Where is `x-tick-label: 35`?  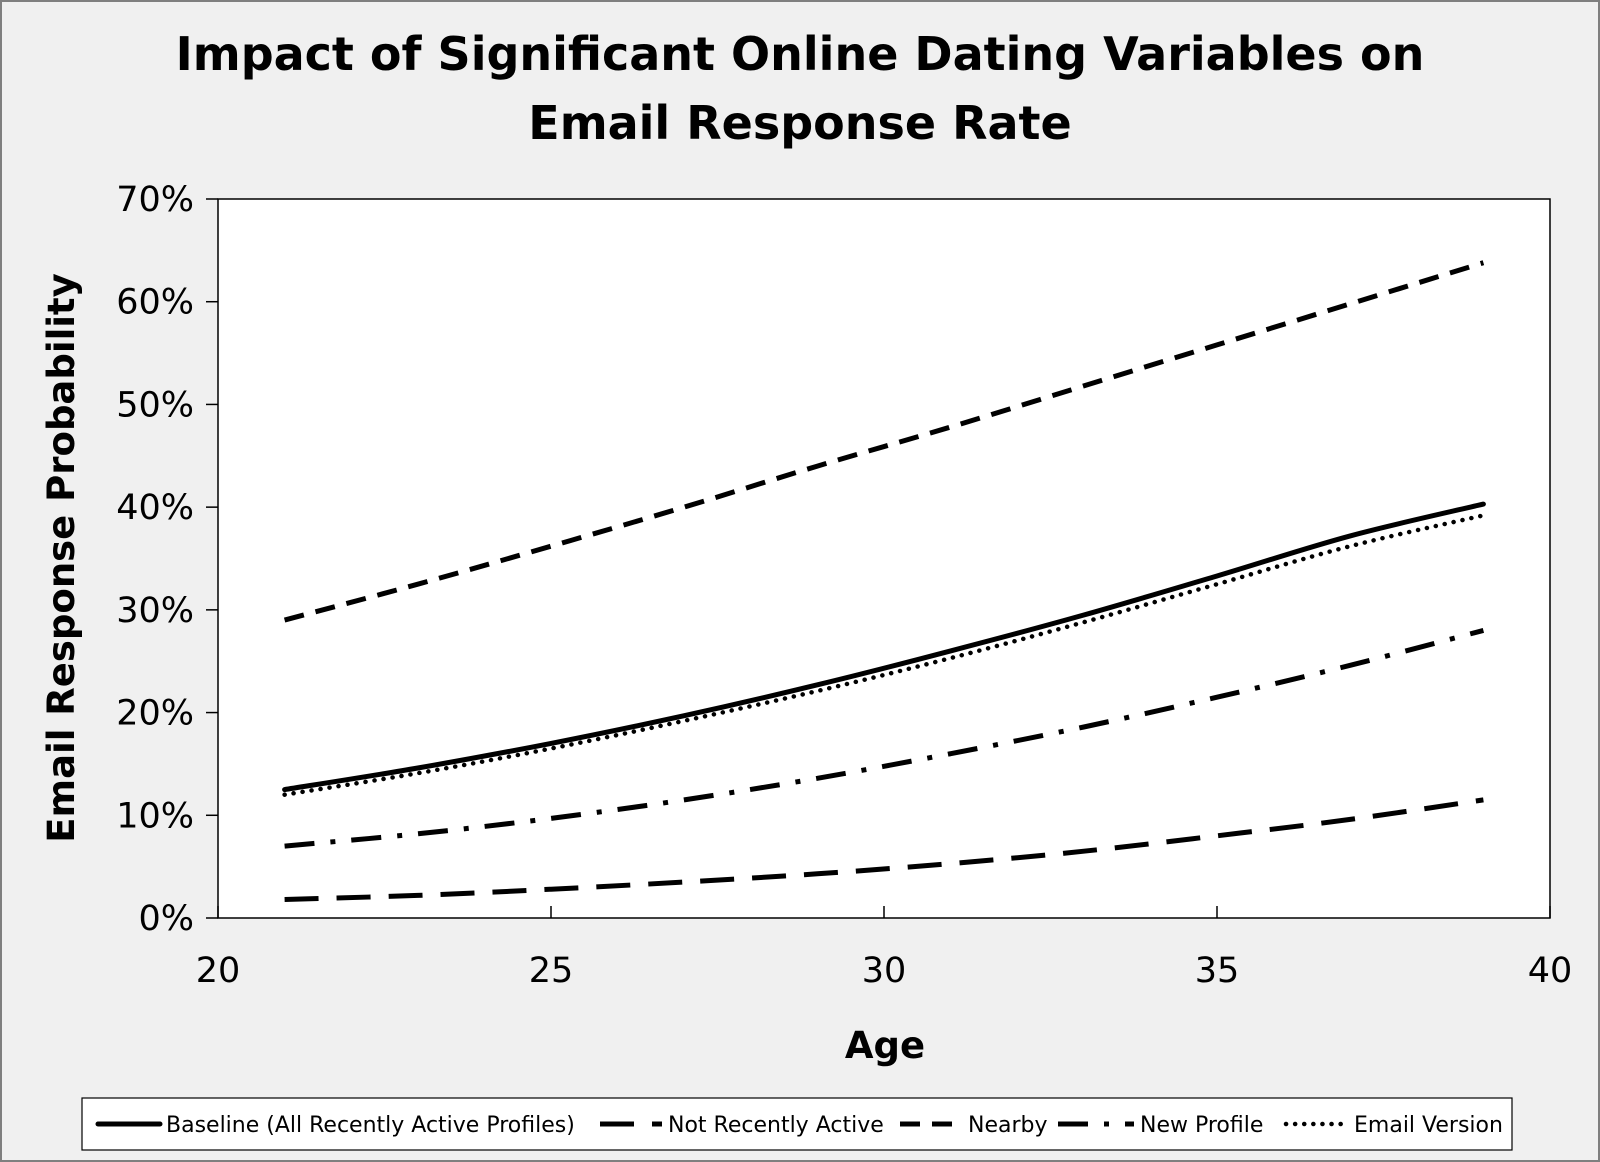
x-tick-label: 35 is located at coordinates (1217, 971).